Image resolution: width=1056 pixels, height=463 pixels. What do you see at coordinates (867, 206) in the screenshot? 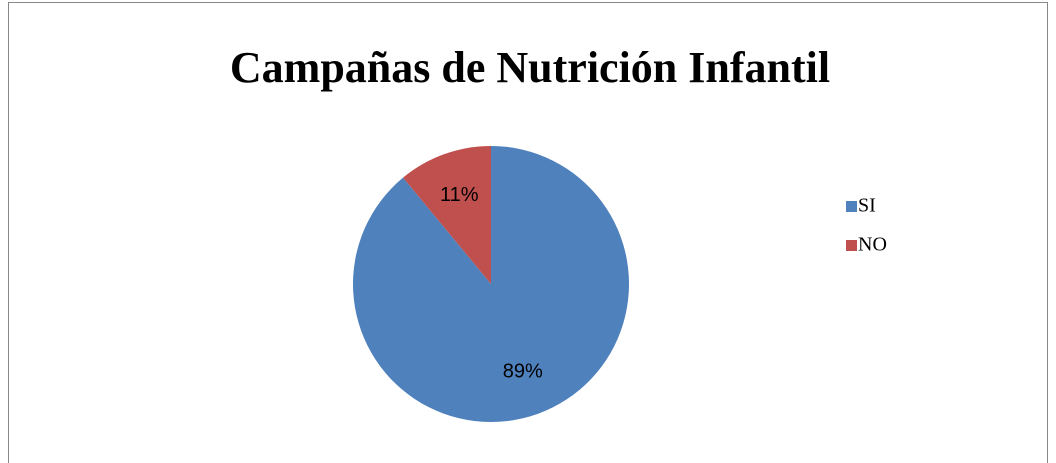
I see `legend-label: SI` at bounding box center [867, 206].